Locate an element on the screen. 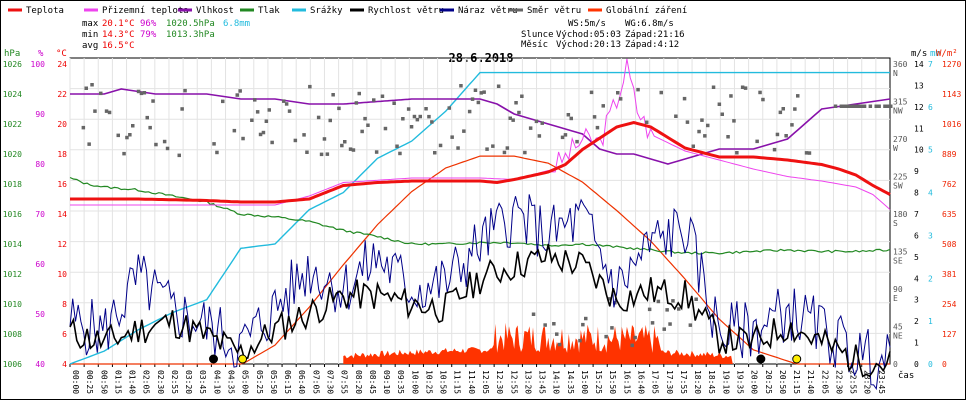 The image size is (966, 400). mm-tick: 2 is located at coordinates (930, 278).